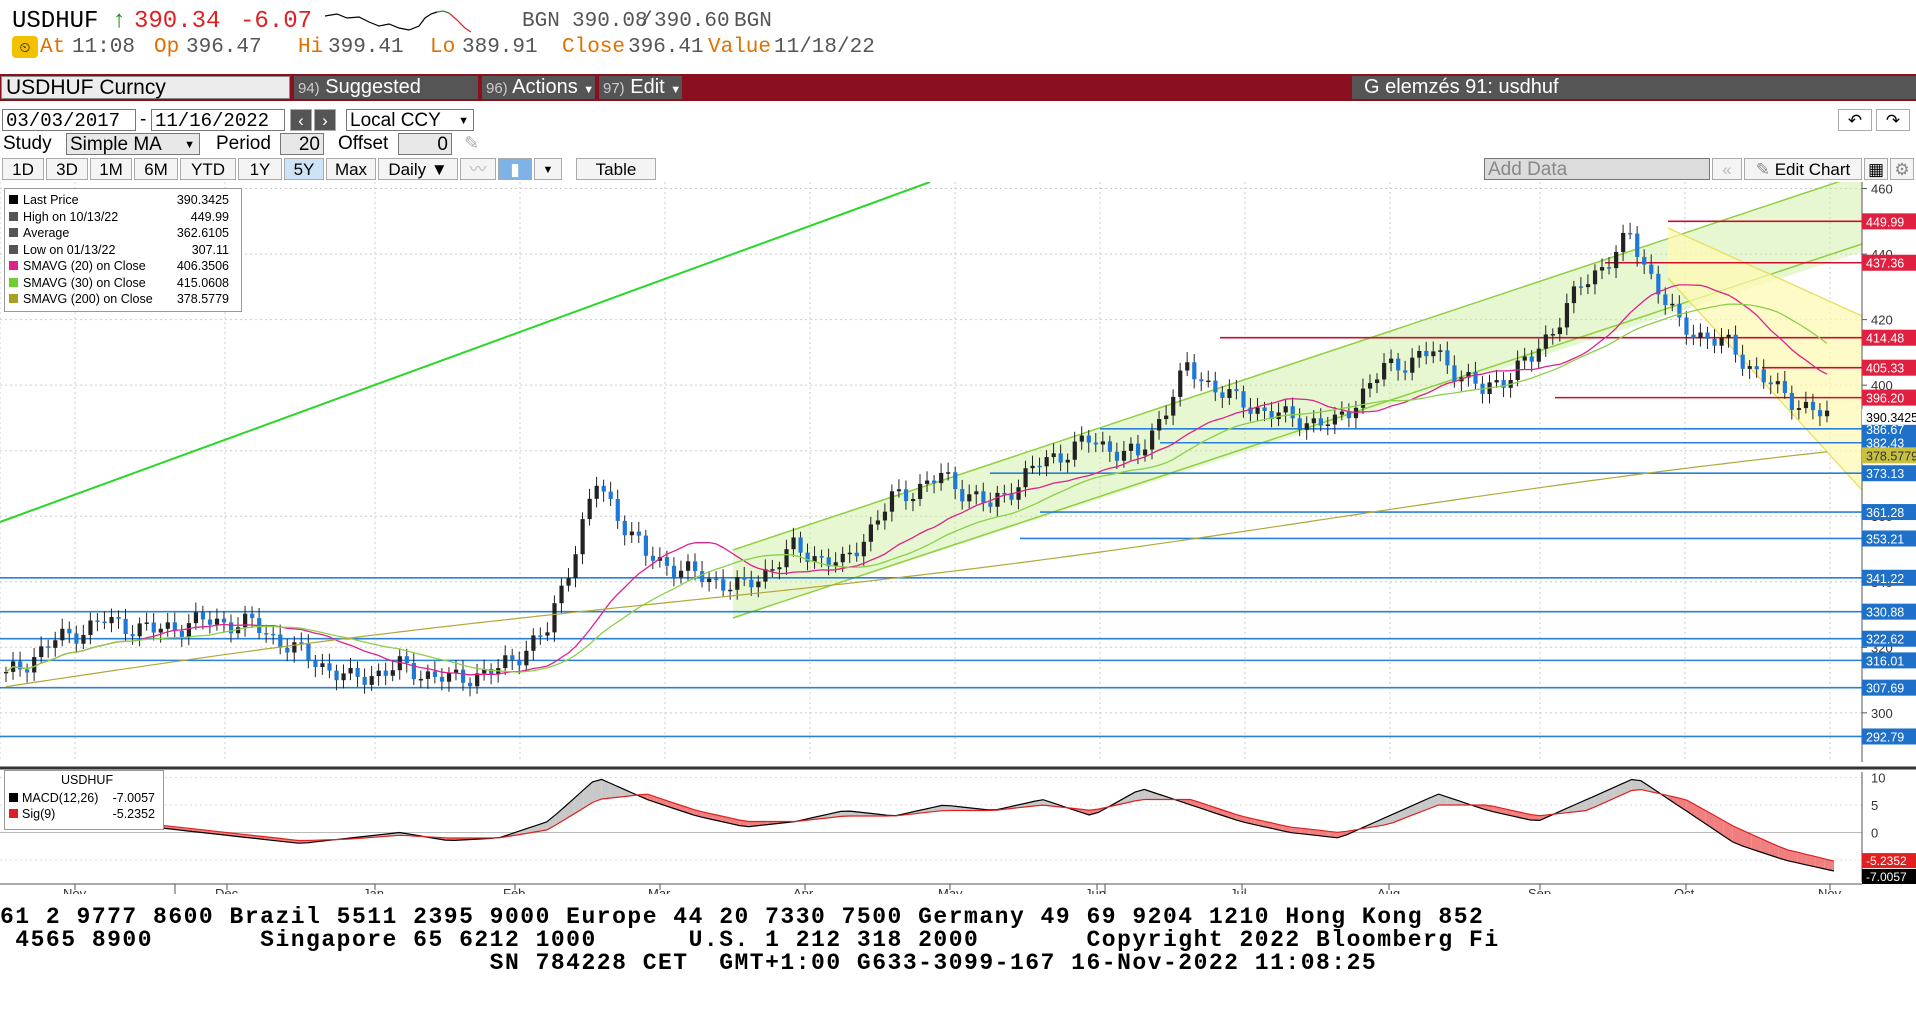 The height and width of the screenshot is (1013, 1916). Describe the element at coordinates (123, 201) in the screenshot. I see `legend-row: Last Price 390.3425` at that location.